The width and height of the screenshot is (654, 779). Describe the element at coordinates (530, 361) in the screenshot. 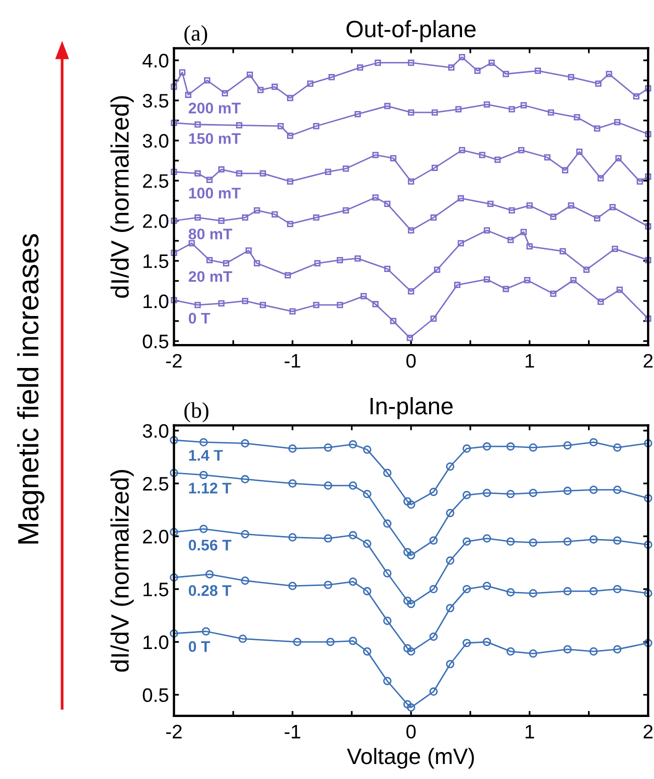

I see `x-tick-label: 1` at that location.